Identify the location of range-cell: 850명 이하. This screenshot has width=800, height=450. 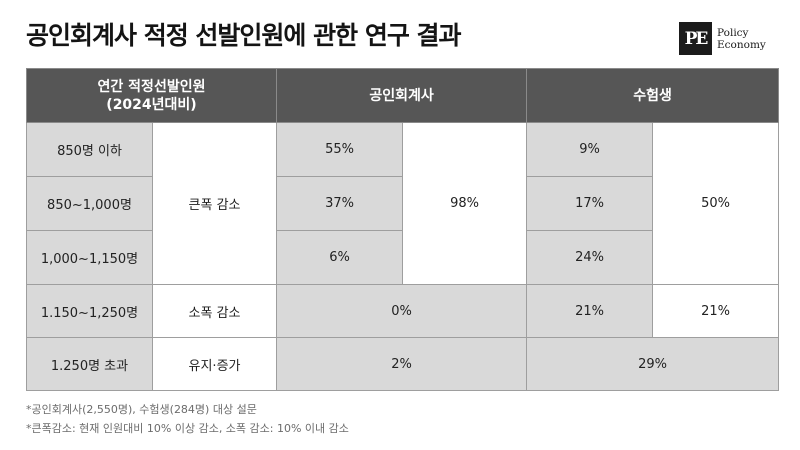
(89, 149).